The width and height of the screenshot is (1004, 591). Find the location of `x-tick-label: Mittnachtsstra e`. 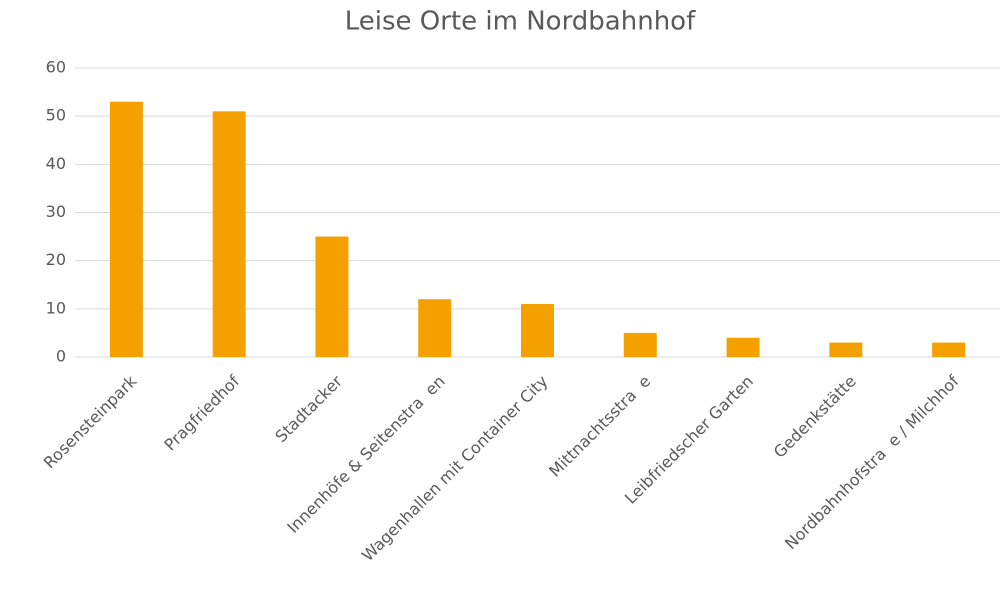

x-tick-label: Mittnachtsstra e is located at coordinates (599, 426).